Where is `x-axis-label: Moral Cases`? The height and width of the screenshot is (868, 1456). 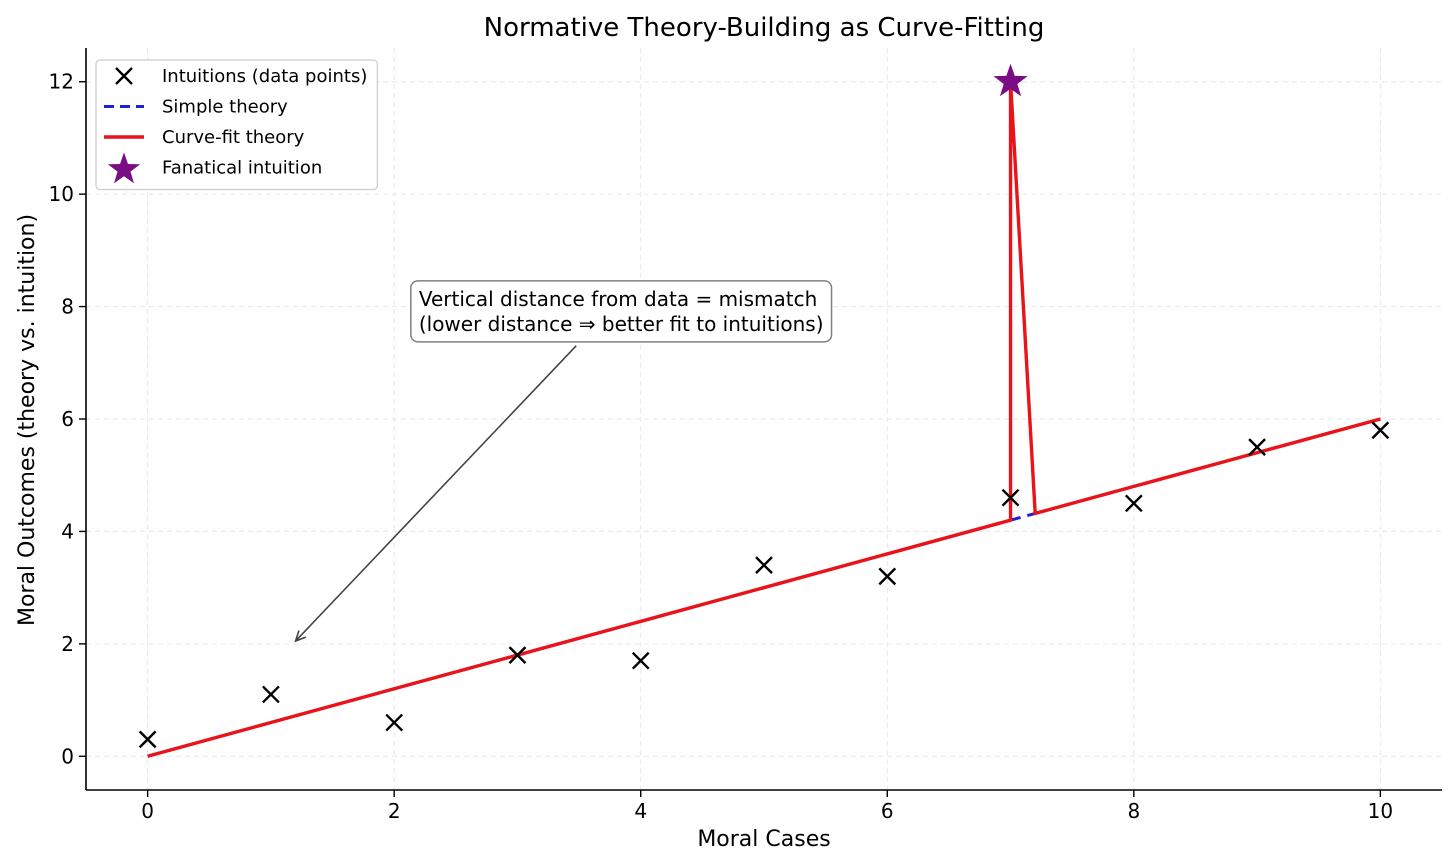
x-axis-label: Moral Cases is located at coordinates (763, 839).